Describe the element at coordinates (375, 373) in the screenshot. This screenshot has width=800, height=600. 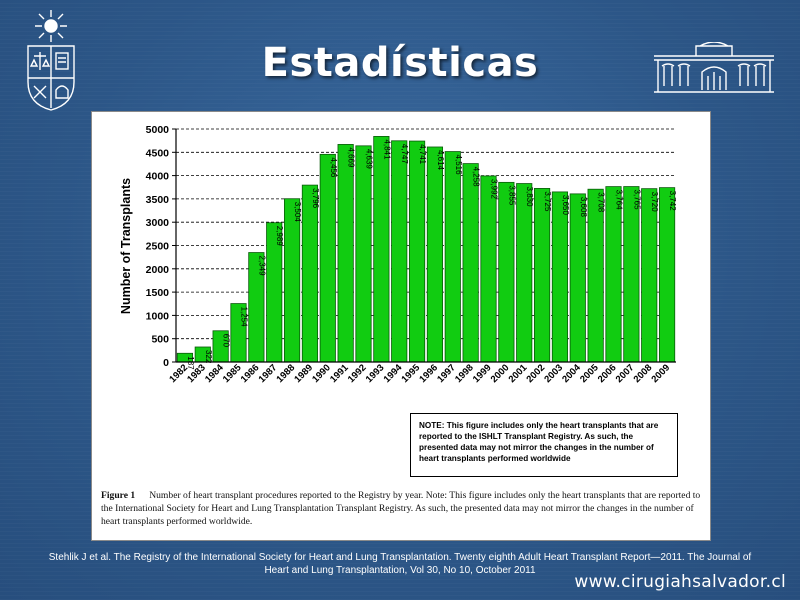
I see `x-tick-label-1993: 1993` at that location.